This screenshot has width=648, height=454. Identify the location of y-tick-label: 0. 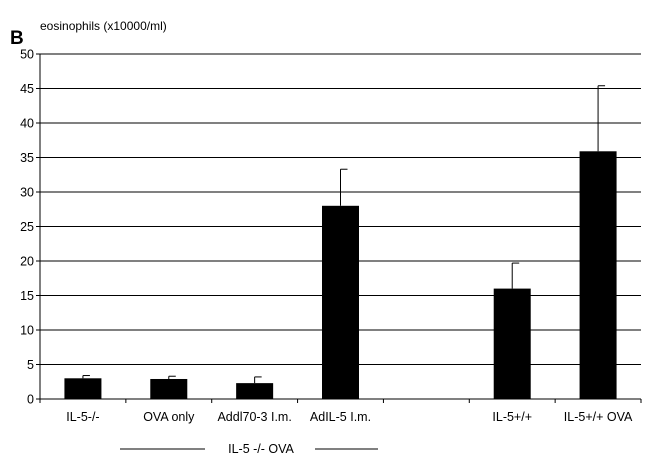
(30, 400).